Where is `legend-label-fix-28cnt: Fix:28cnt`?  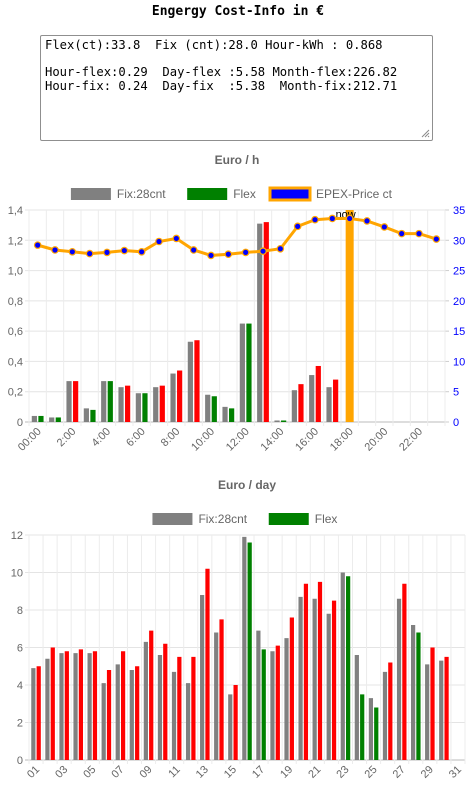
legend-label-fix-28cnt: Fix:28cnt is located at coordinates (222, 519).